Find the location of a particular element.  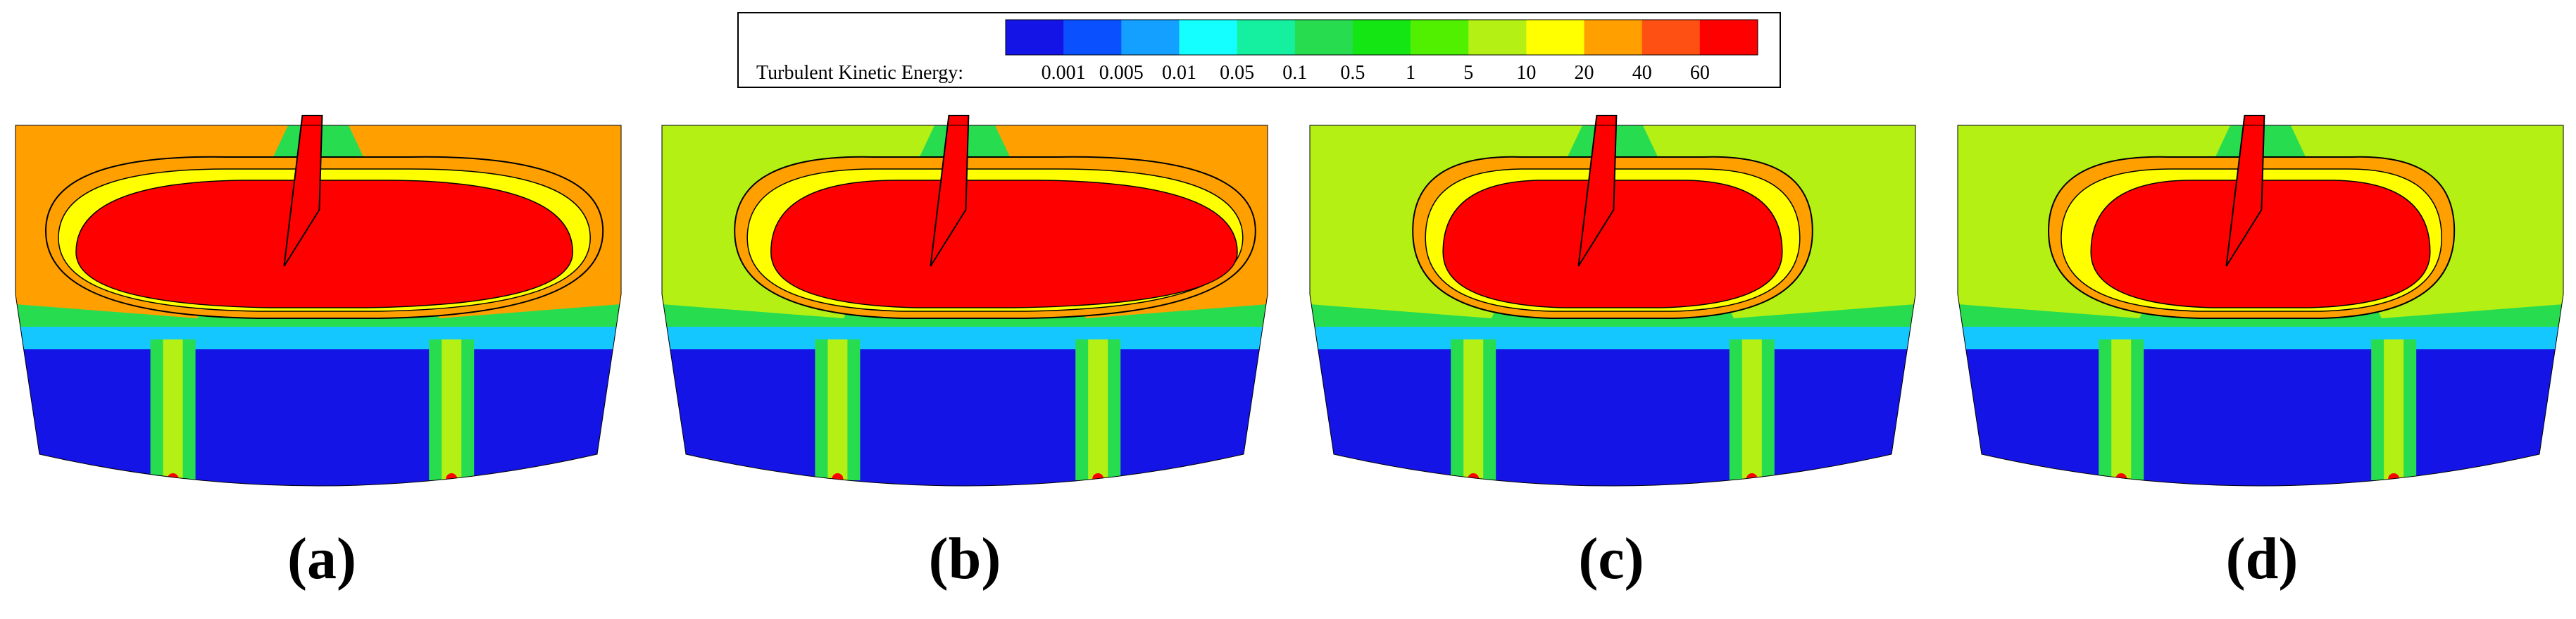

legend-title: Turbulent Kinetic Energy: is located at coordinates (859, 73).